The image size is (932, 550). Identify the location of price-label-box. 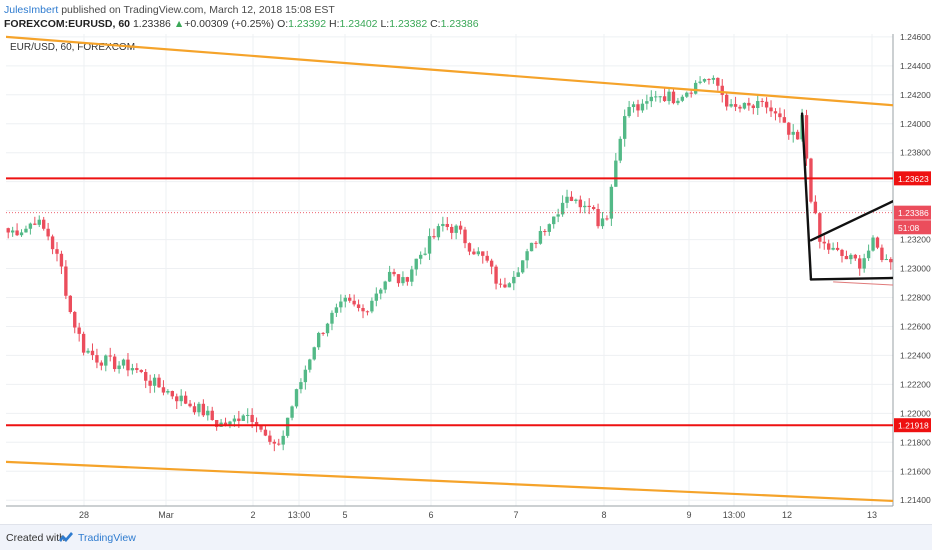
(912, 227).